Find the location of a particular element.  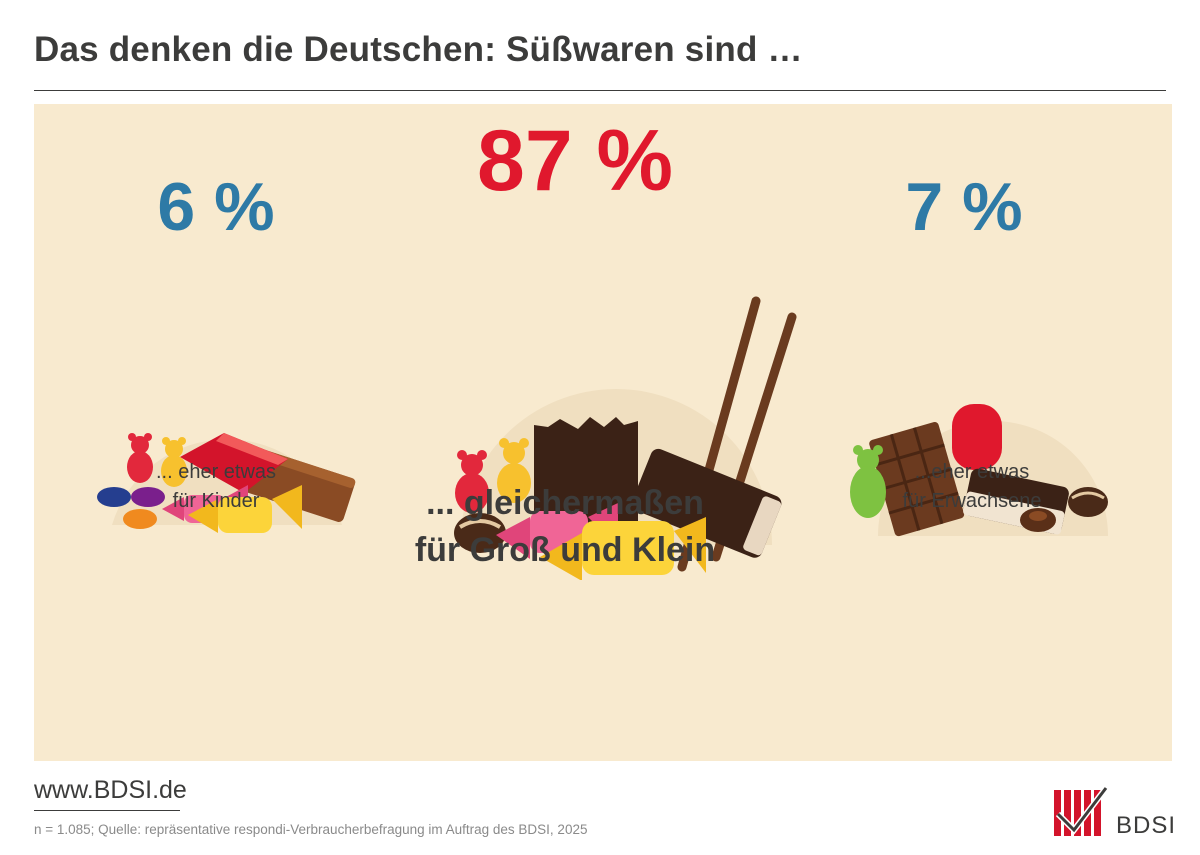

value-label-gross-und-klein: 87 % is located at coordinates (575, 161).